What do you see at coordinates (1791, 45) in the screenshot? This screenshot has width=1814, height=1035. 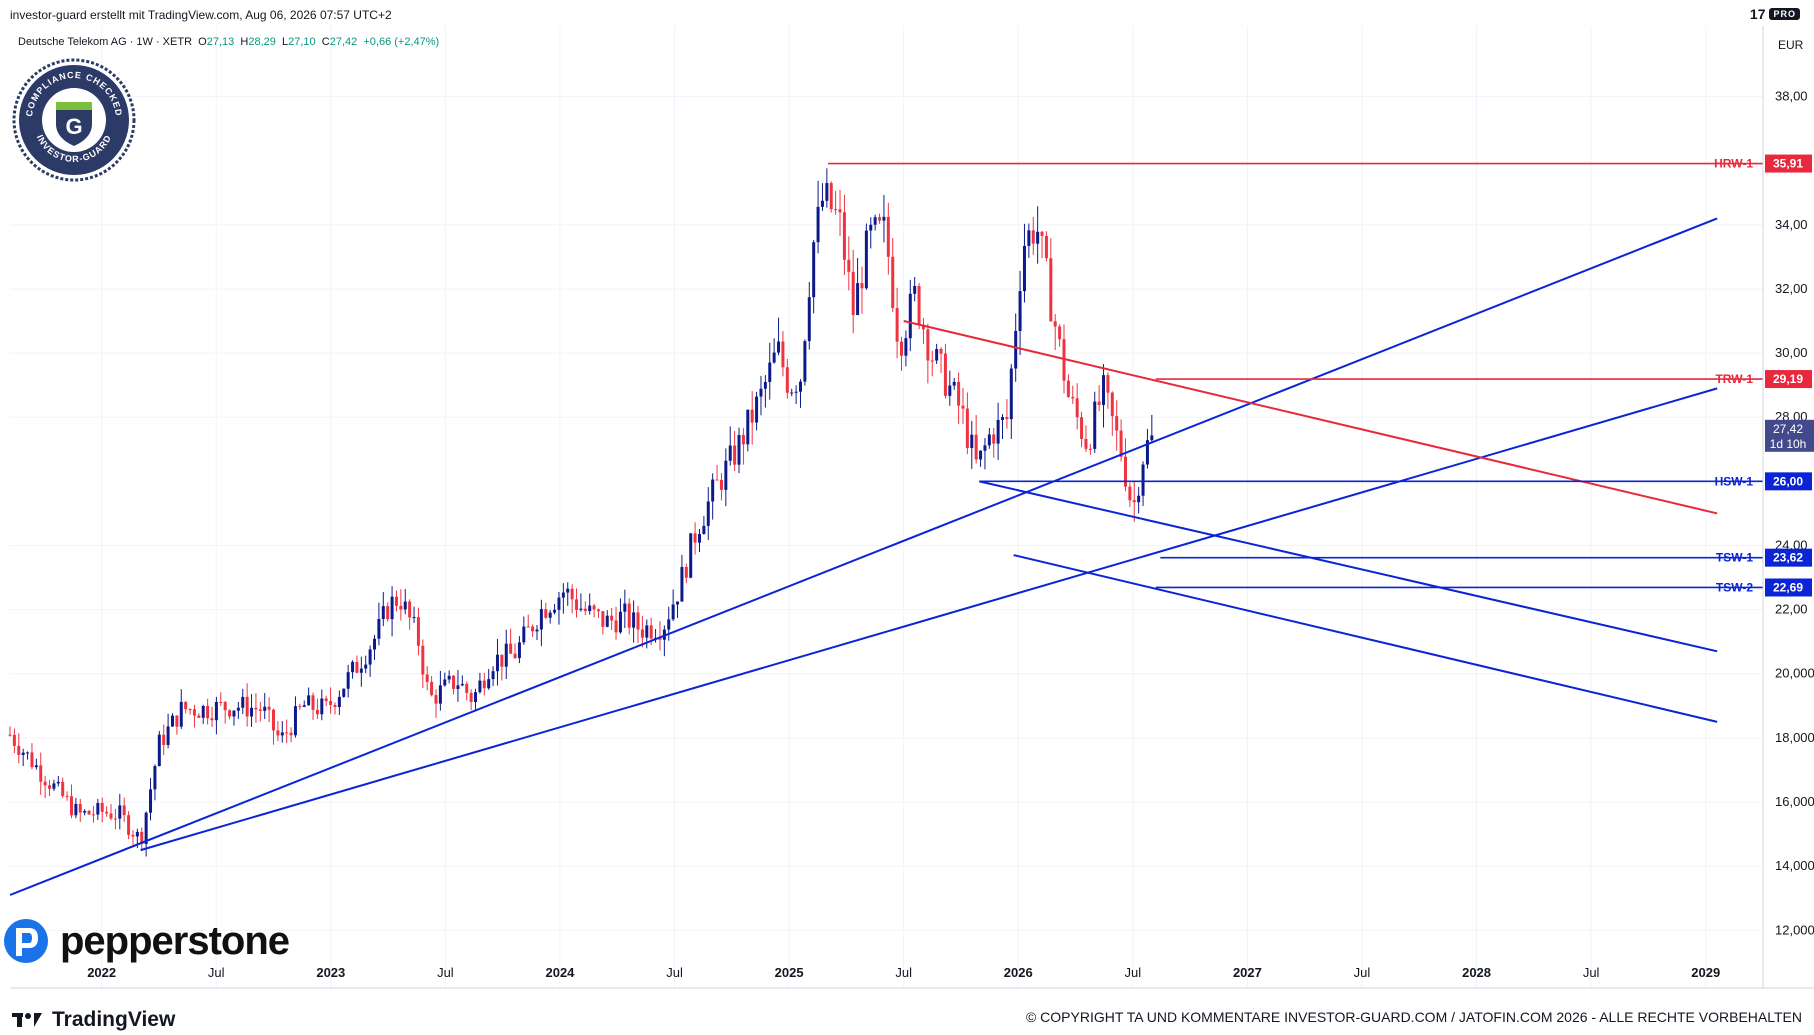 I see `currency-label: EUR` at bounding box center [1791, 45].